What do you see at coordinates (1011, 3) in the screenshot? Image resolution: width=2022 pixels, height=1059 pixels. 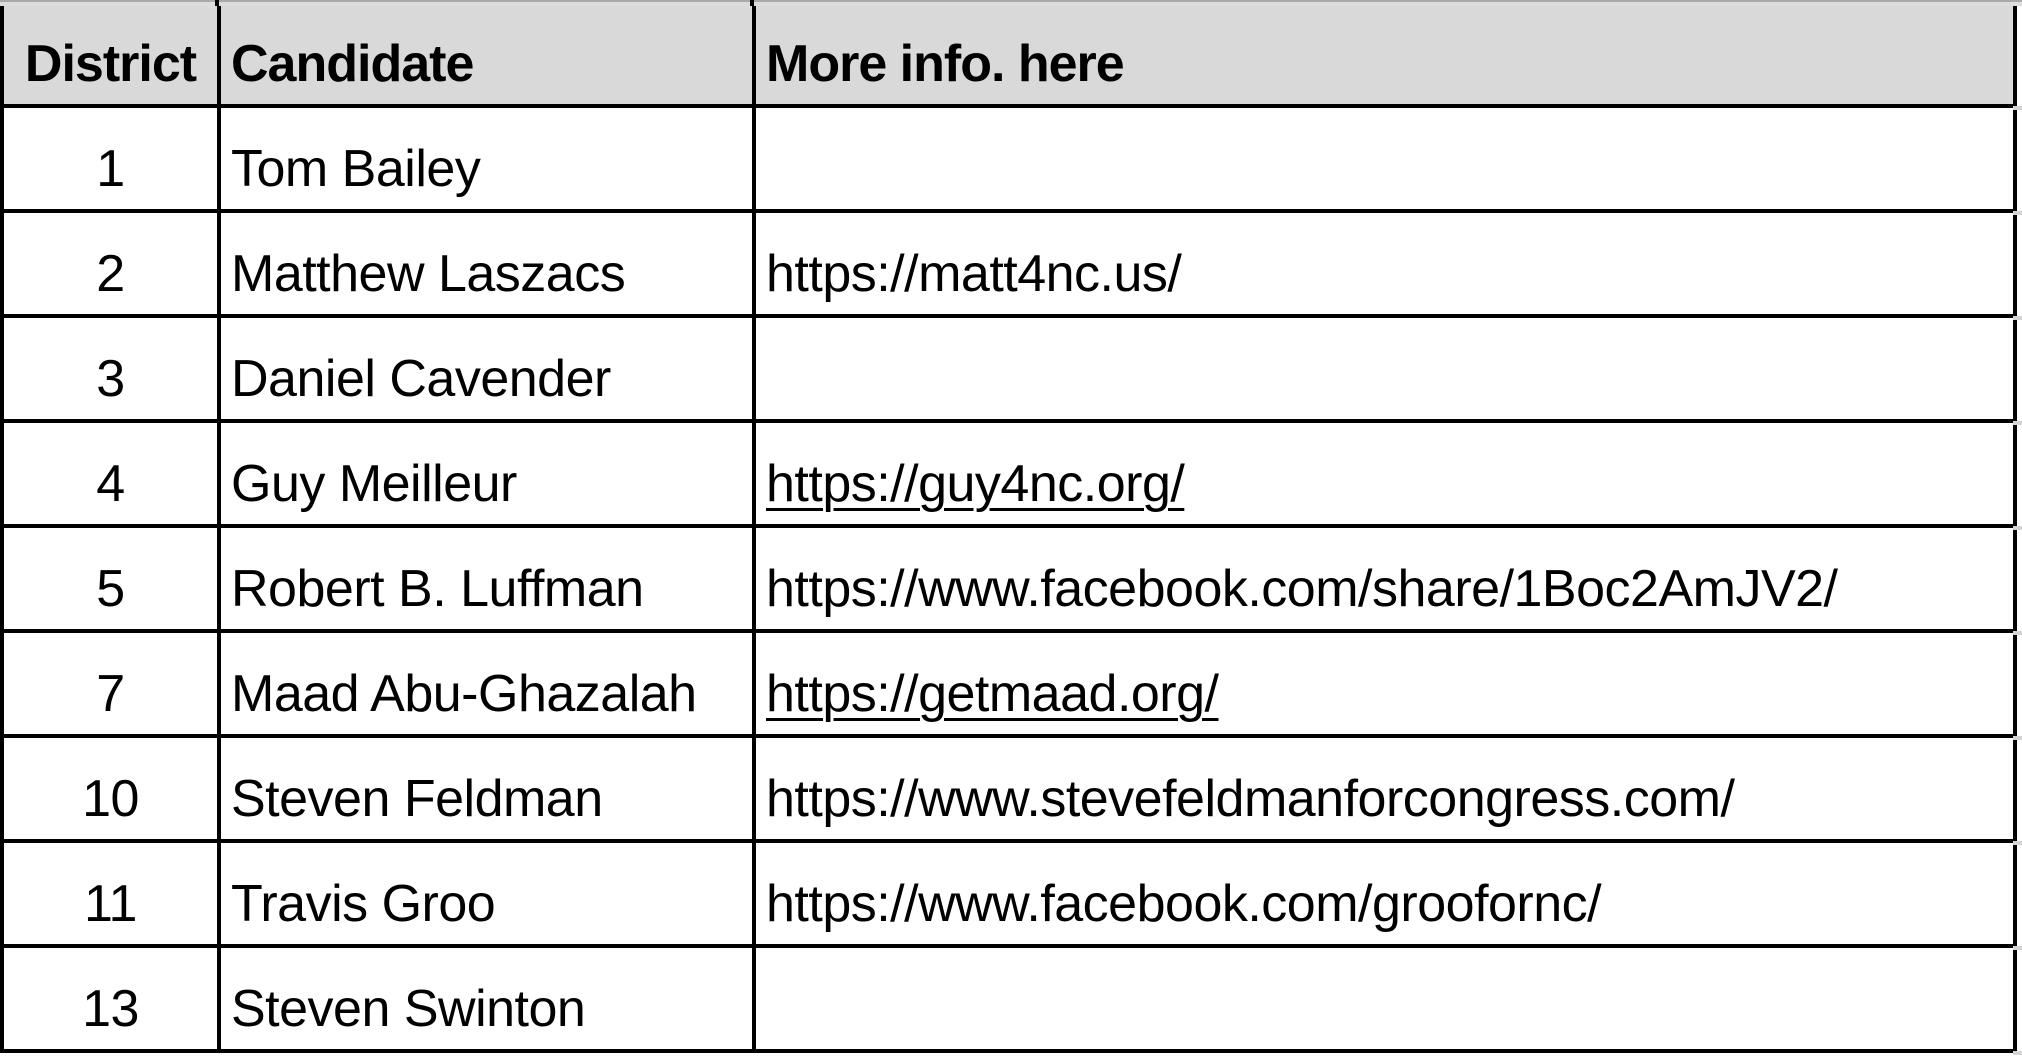 I see `cropped-row-sliver` at bounding box center [1011, 3].